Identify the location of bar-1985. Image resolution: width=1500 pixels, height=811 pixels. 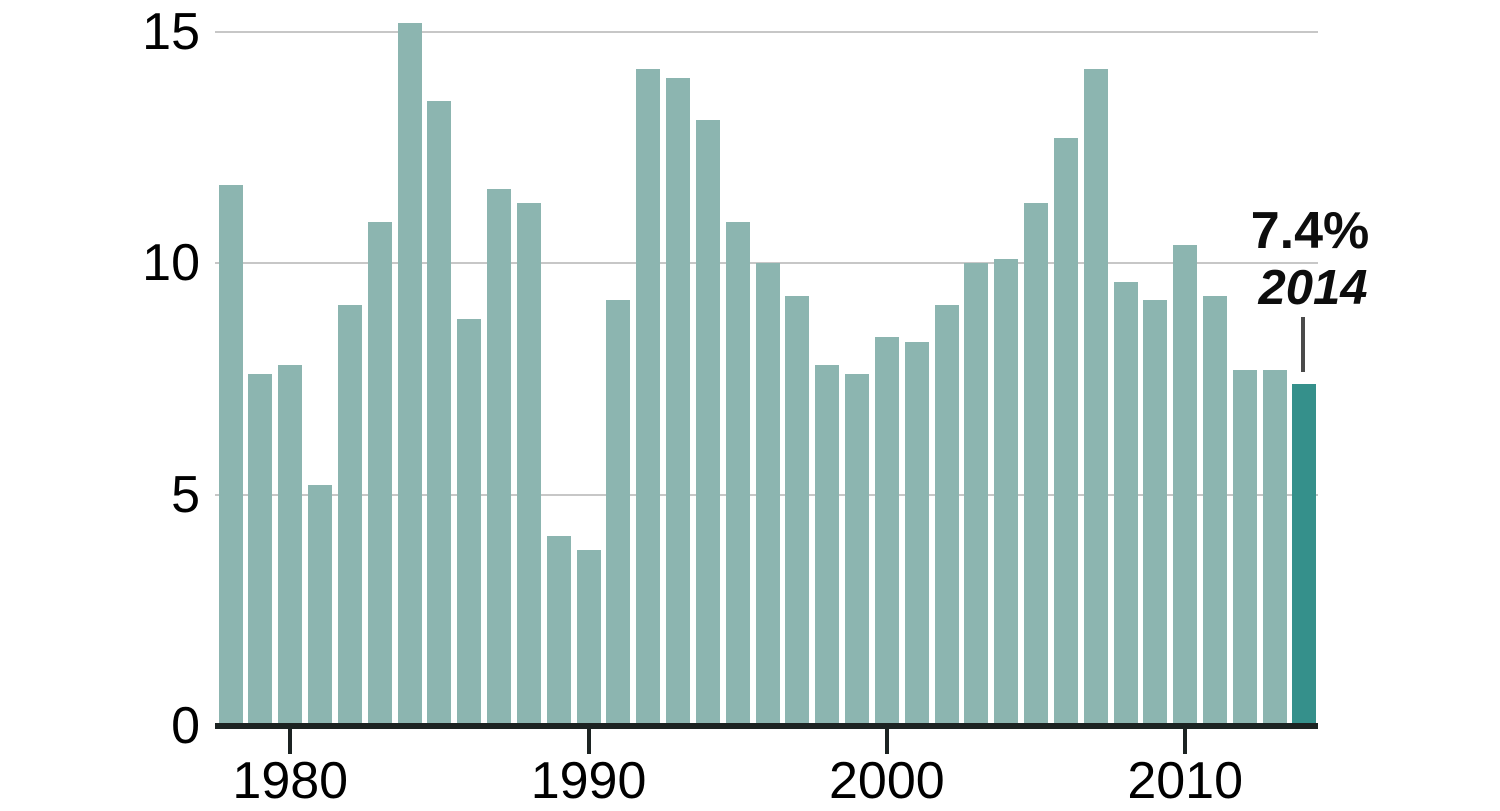
(439, 415).